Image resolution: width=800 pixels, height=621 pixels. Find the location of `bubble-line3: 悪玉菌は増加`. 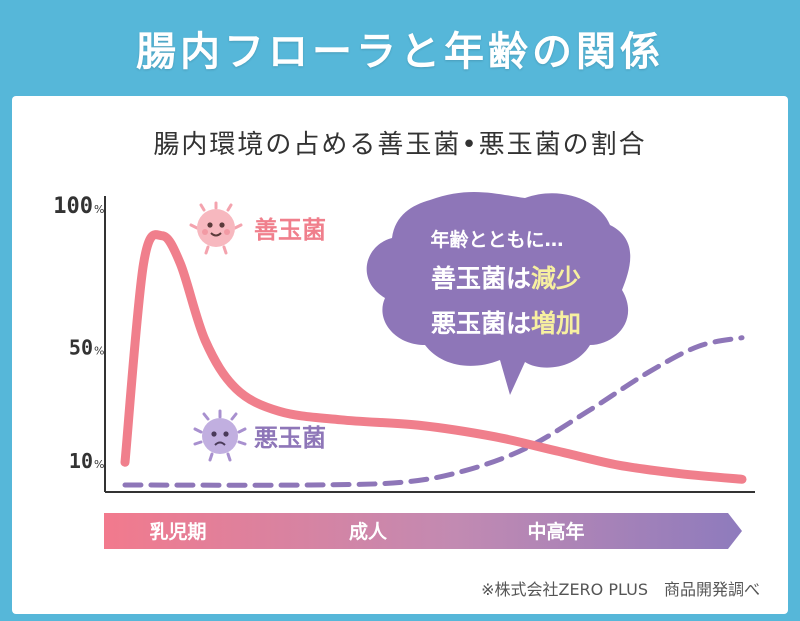

bubble-line3: 悪玉菌は増加 is located at coordinates (506, 323).